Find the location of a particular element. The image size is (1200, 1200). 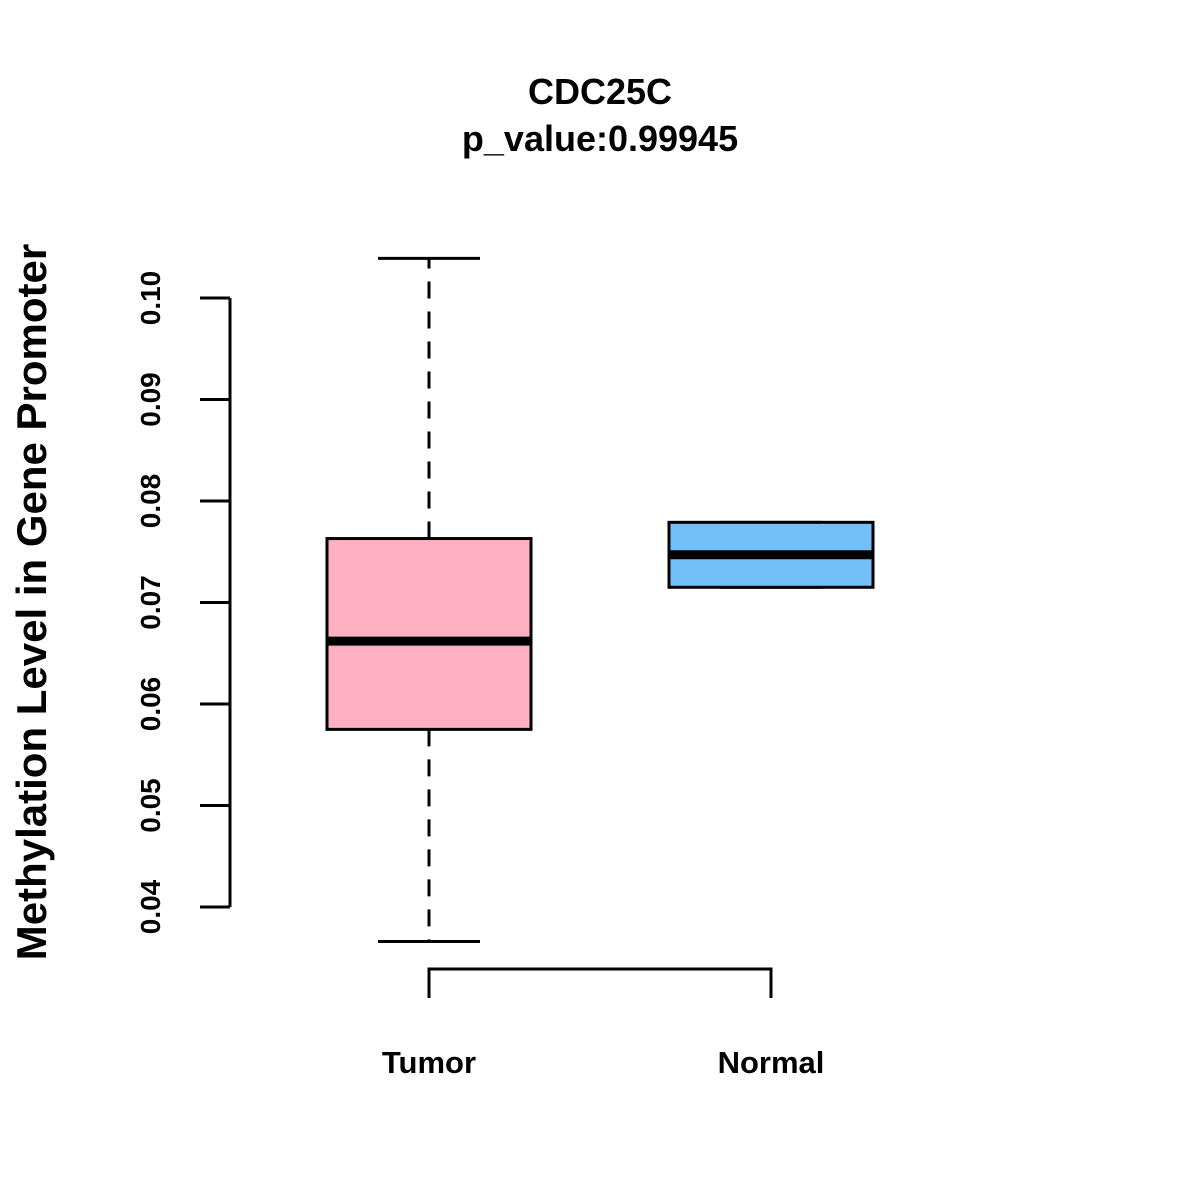

chart-subtitle: p_value:0.99945 is located at coordinates (600, 138).